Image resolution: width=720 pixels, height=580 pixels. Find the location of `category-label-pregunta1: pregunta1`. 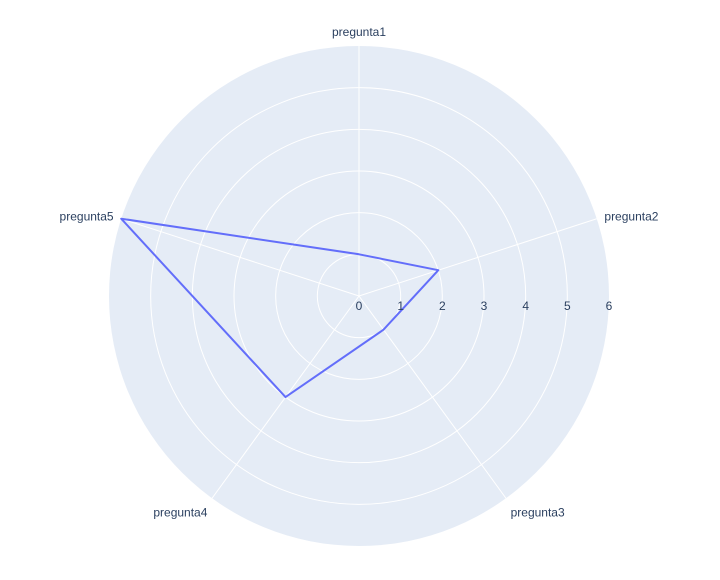

category-label-pregunta1: pregunta1 is located at coordinates (359, 32).